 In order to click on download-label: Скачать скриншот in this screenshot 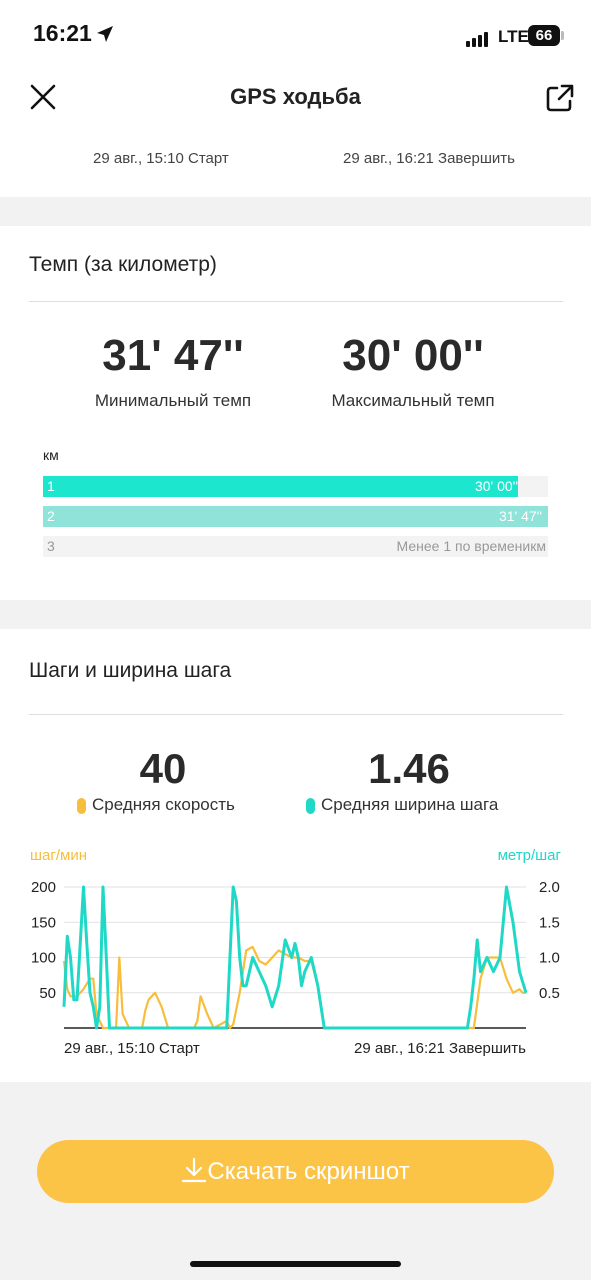, I will do `click(308, 1171)`.